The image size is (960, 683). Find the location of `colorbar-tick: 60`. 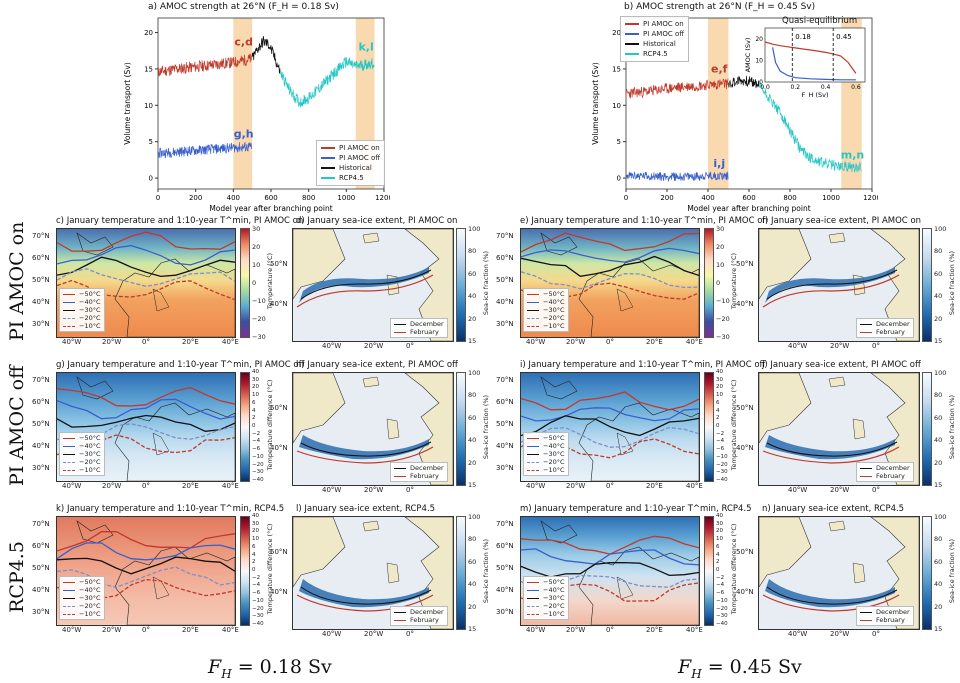

colorbar-tick: 60 is located at coordinates (938, 273).